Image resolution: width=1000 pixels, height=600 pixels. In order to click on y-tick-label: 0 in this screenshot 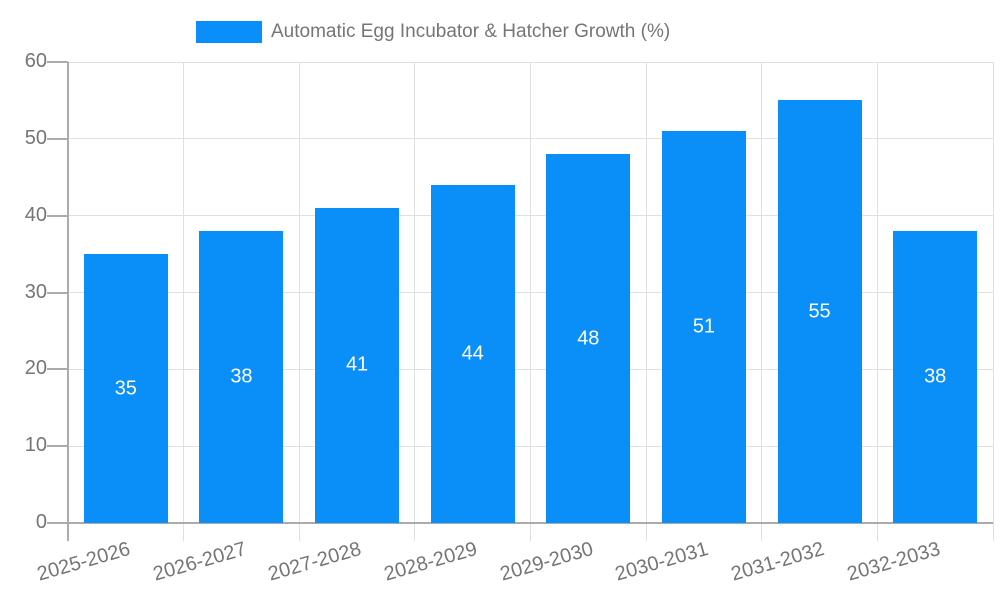, I will do `click(41, 522)`.